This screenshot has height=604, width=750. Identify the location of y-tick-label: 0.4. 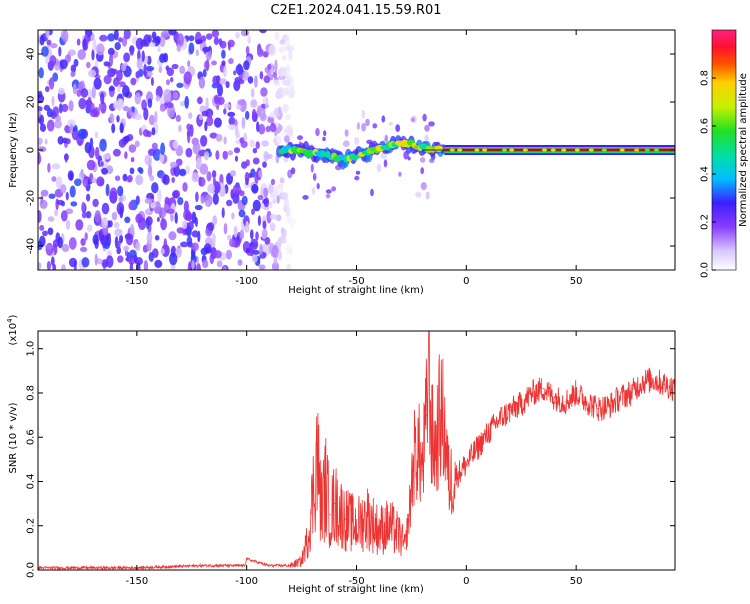
(31, 482).